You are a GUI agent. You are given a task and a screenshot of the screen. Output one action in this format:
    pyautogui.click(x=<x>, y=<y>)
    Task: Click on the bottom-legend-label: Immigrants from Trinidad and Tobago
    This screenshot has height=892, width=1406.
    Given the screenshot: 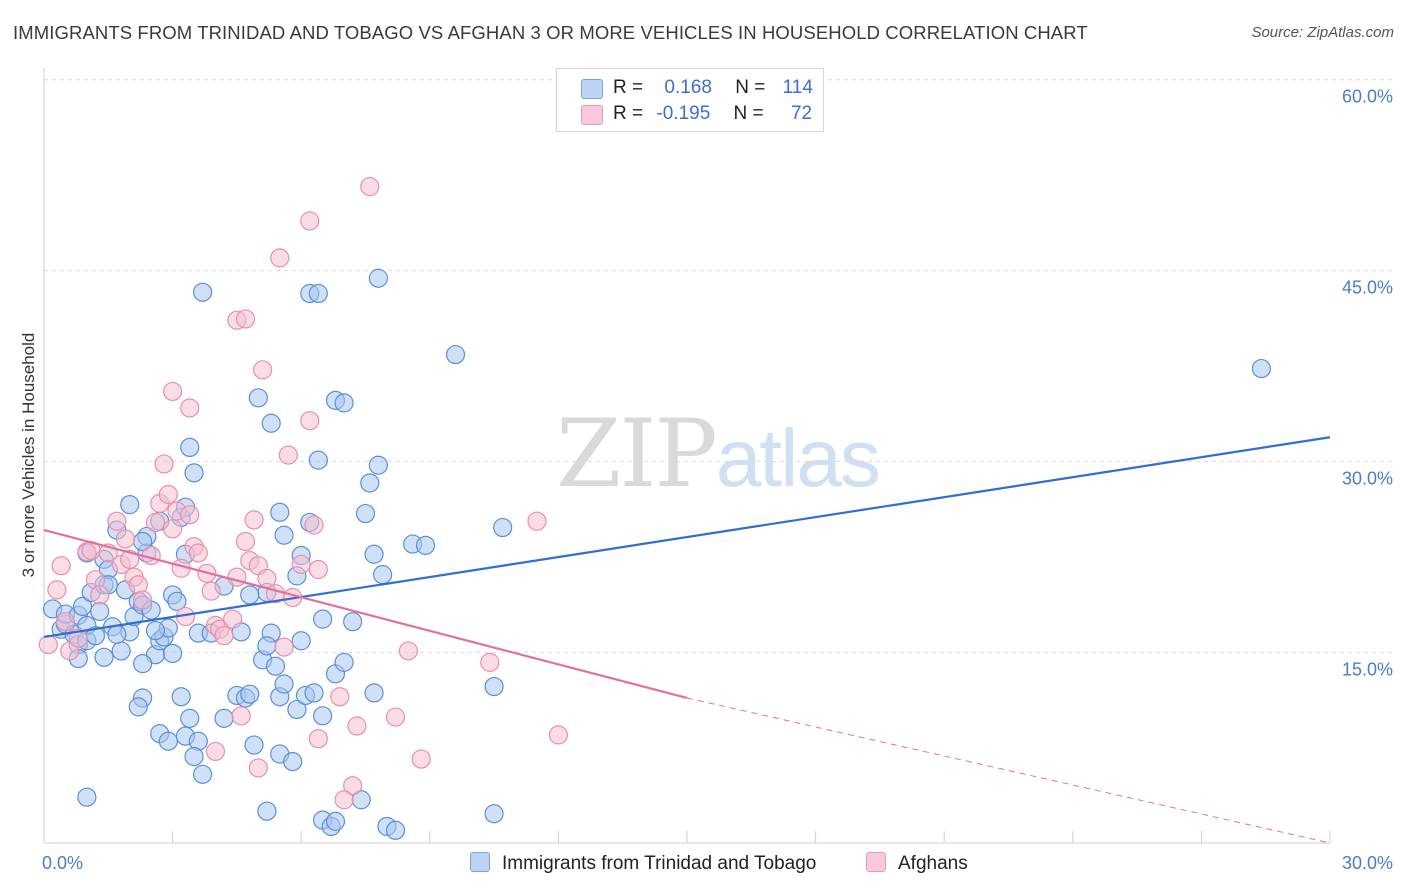 What is the action you would take?
    pyautogui.click(x=659, y=863)
    